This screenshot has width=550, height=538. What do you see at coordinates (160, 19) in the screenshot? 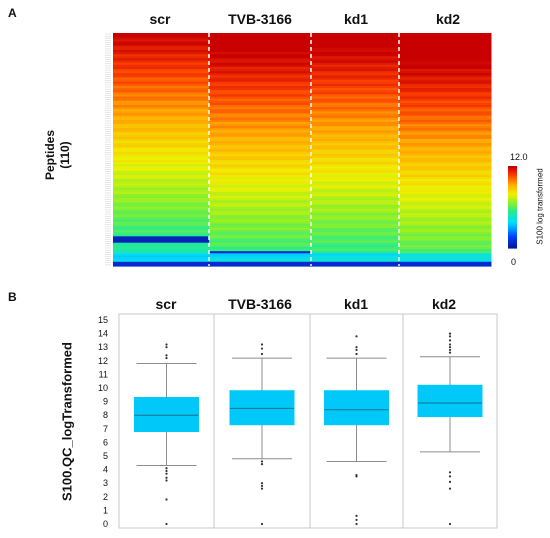
I see `heatmap-column-label-scr: scr` at bounding box center [160, 19].